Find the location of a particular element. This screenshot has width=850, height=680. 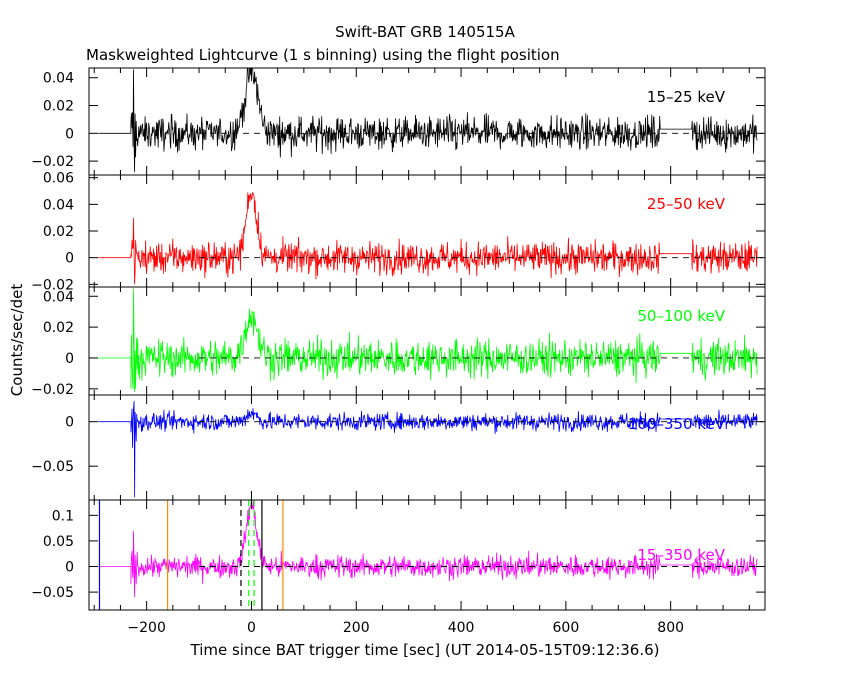

x-tick-label: 600 is located at coordinates (566, 628).